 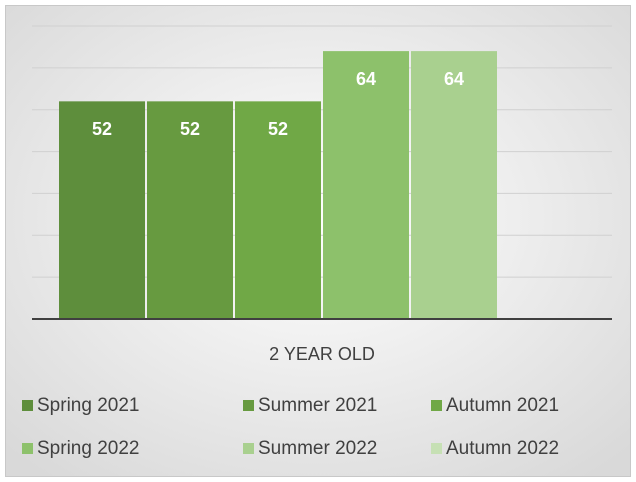 What do you see at coordinates (88, 405) in the screenshot?
I see `legend-label: Spring 2021` at bounding box center [88, 405].